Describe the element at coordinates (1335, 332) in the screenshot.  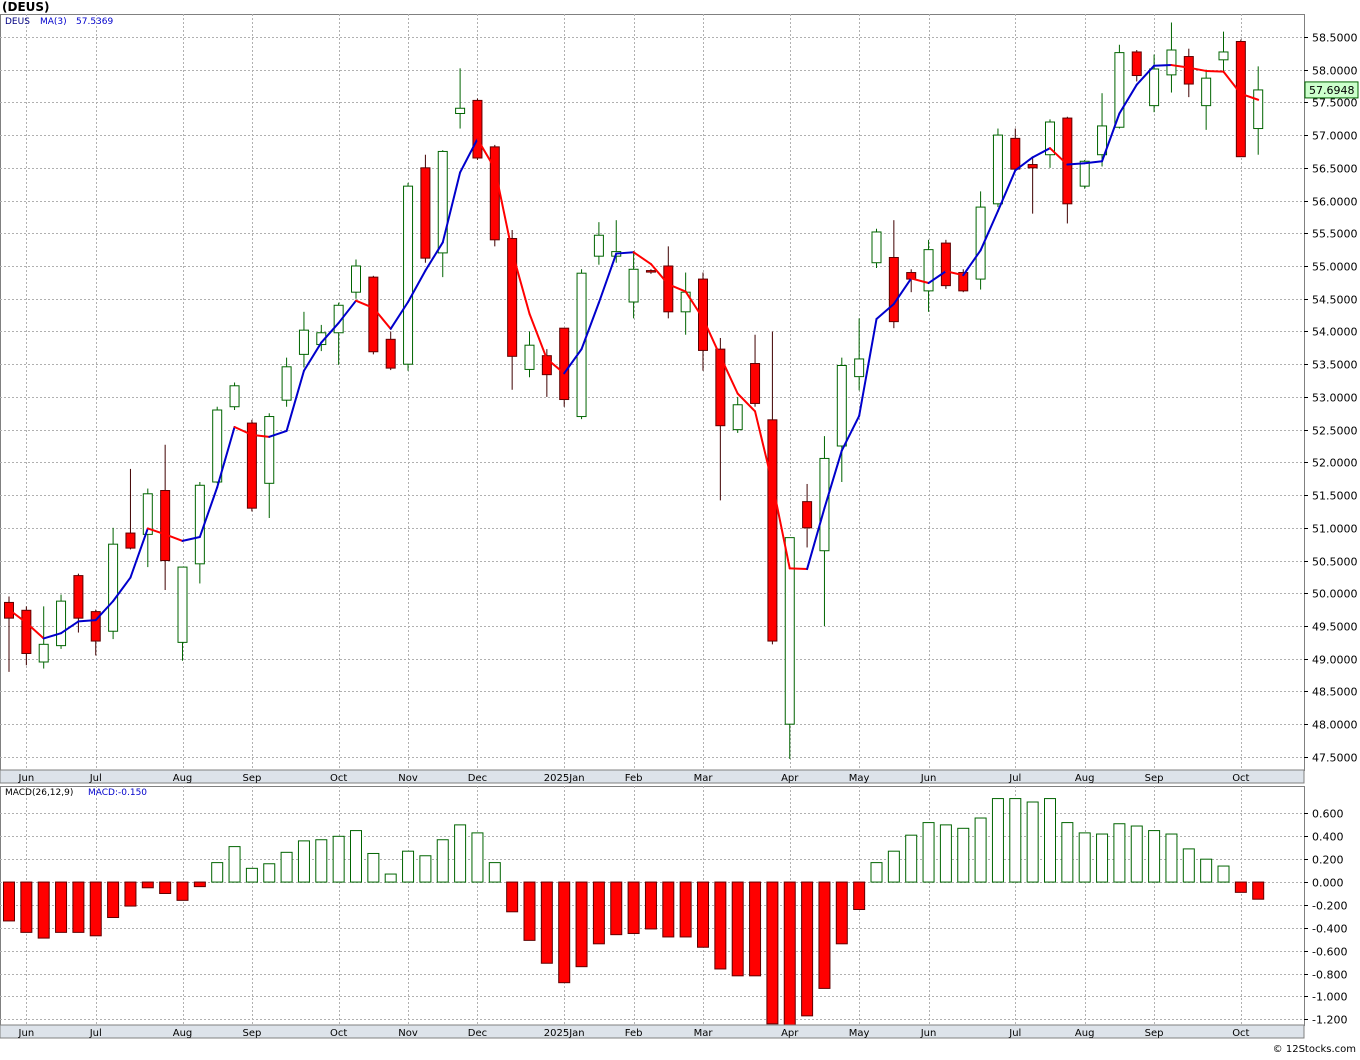
I see `price-tick-label: 54.0000` at that location.